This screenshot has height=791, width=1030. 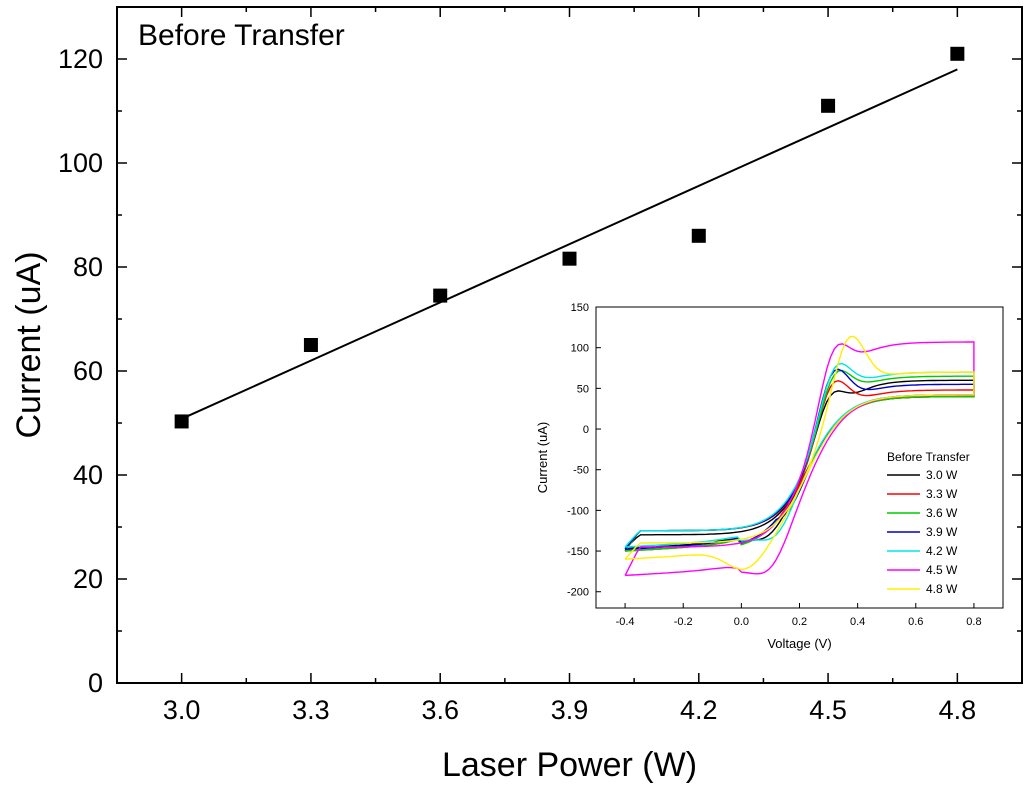 What do you see at coordinates (741, 622) in the screenshot?
I see `inset-x-tick-label: 0.0` at bounding box center [741, 622].